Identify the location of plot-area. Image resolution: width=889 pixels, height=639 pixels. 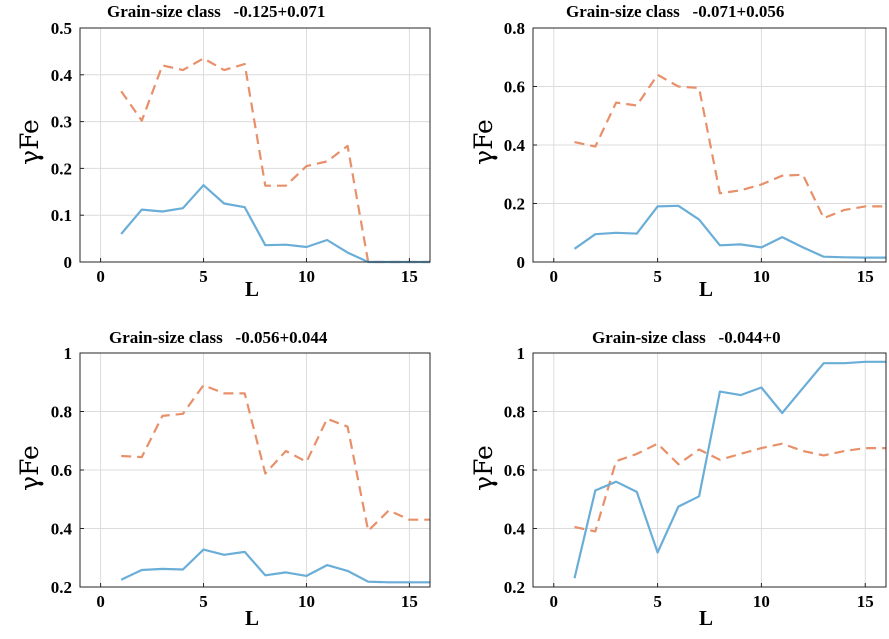
(255, 145).